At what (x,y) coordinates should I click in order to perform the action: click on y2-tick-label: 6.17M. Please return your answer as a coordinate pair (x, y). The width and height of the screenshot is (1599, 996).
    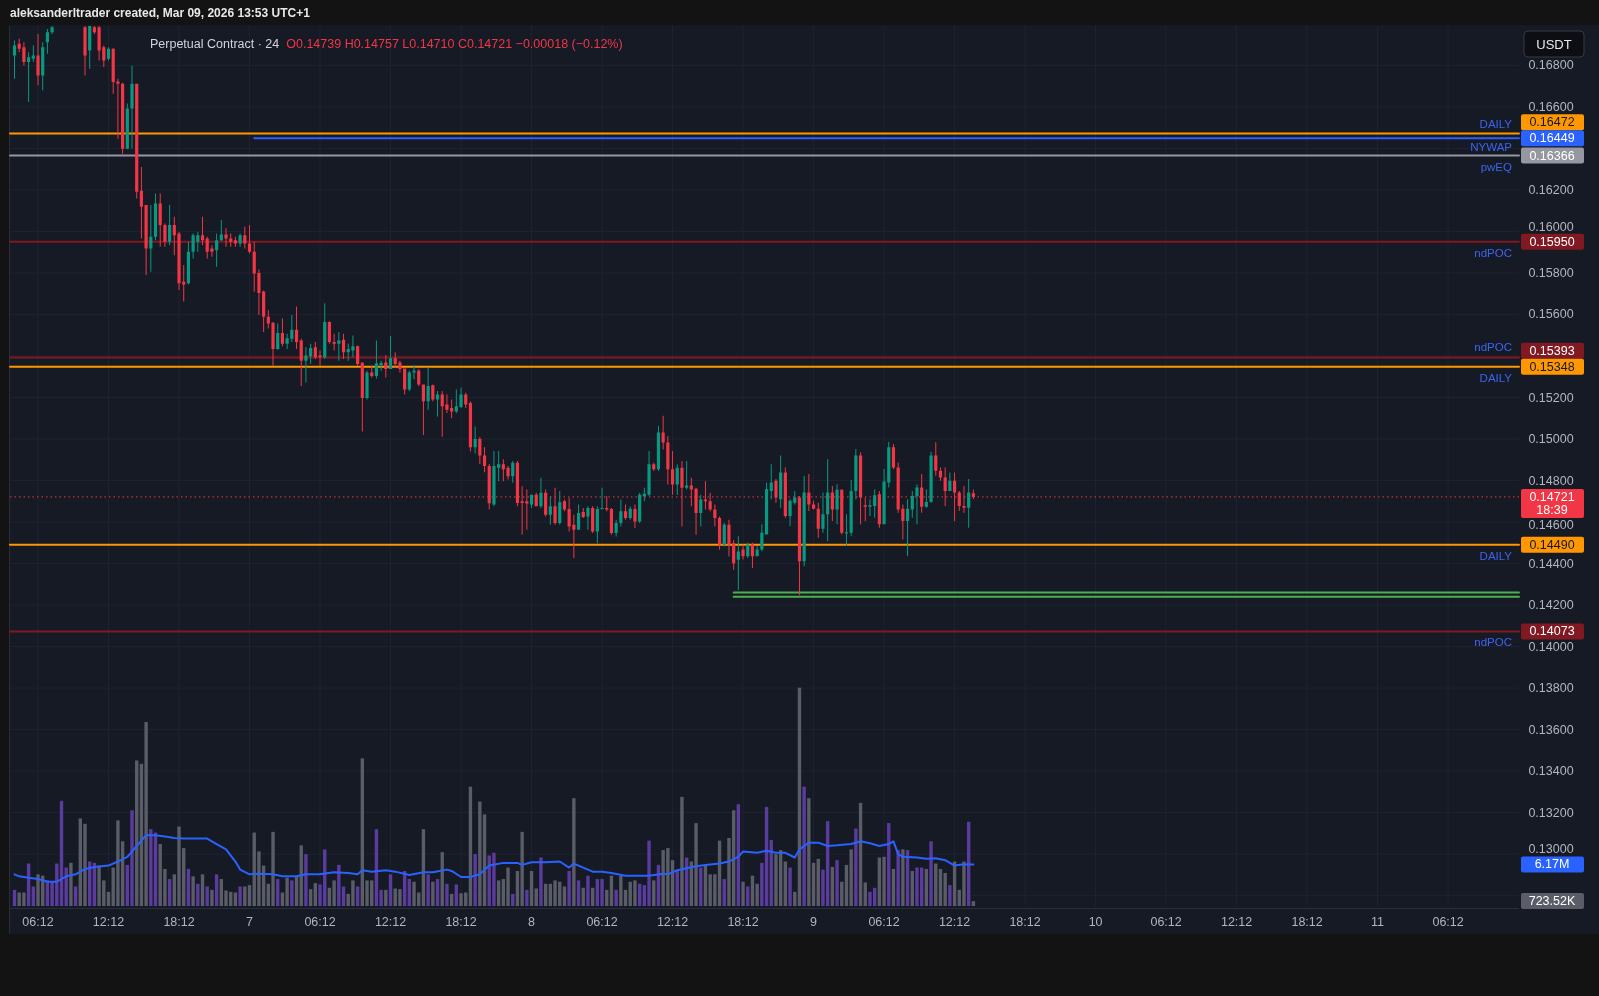
    Looking at the image, I should click on (1552, 864).